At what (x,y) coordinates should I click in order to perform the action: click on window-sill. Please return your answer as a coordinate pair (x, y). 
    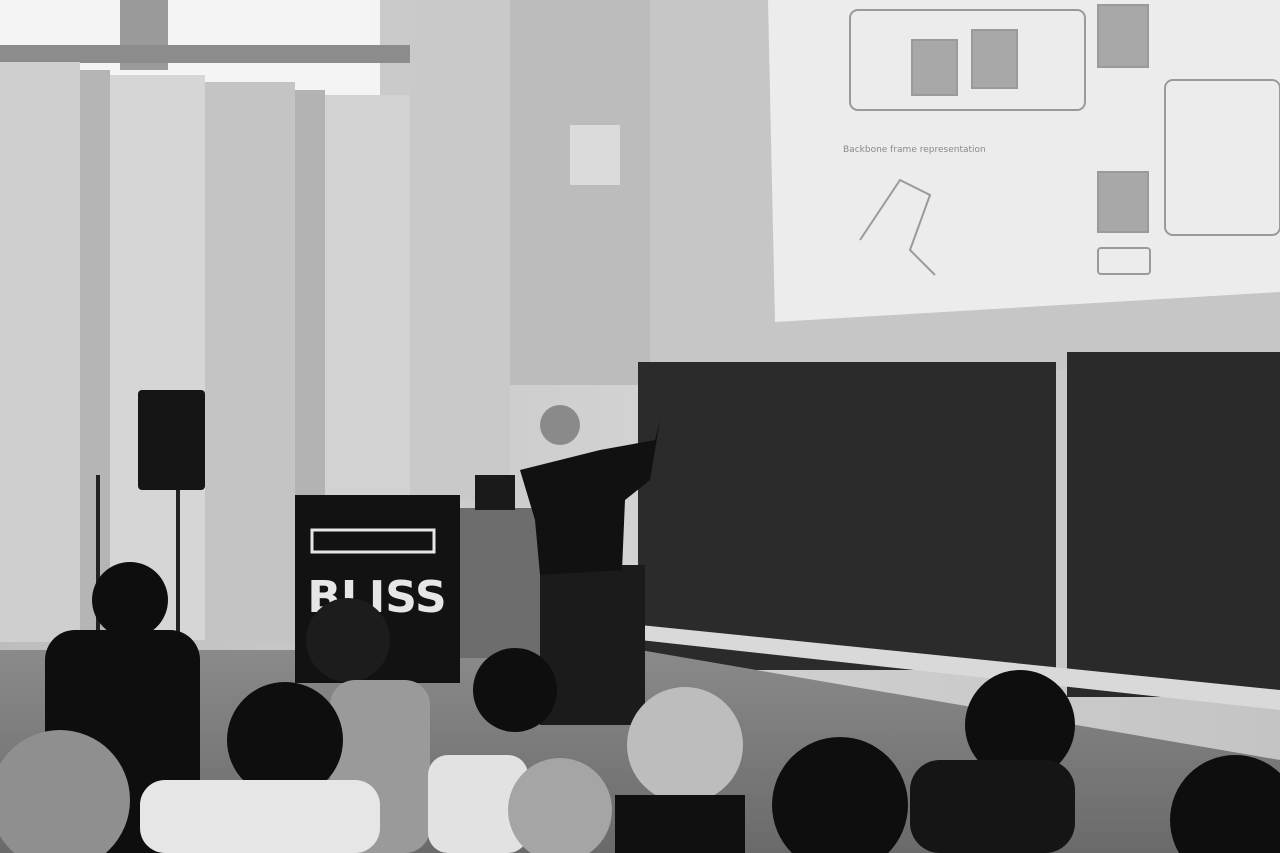
    Looking at the image, I should click on (205, 54).